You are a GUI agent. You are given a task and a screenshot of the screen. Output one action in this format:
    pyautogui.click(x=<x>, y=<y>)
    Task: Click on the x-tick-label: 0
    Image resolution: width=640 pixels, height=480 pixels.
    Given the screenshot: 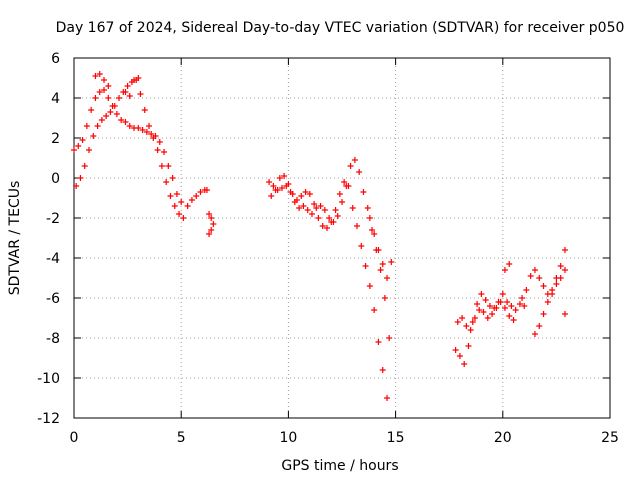 What is the action you would take?
    pyautogui.click(x=74, y=438)
    